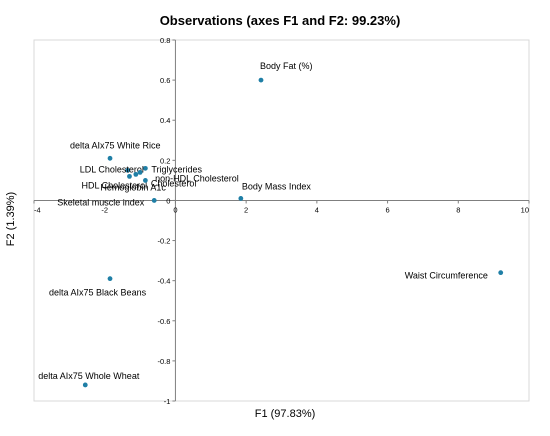  What do you see at coordinates (285, 414) in the screenshot?
I see `x-axis-title: F1 (97.83%)` at bounding box center [285, 414].